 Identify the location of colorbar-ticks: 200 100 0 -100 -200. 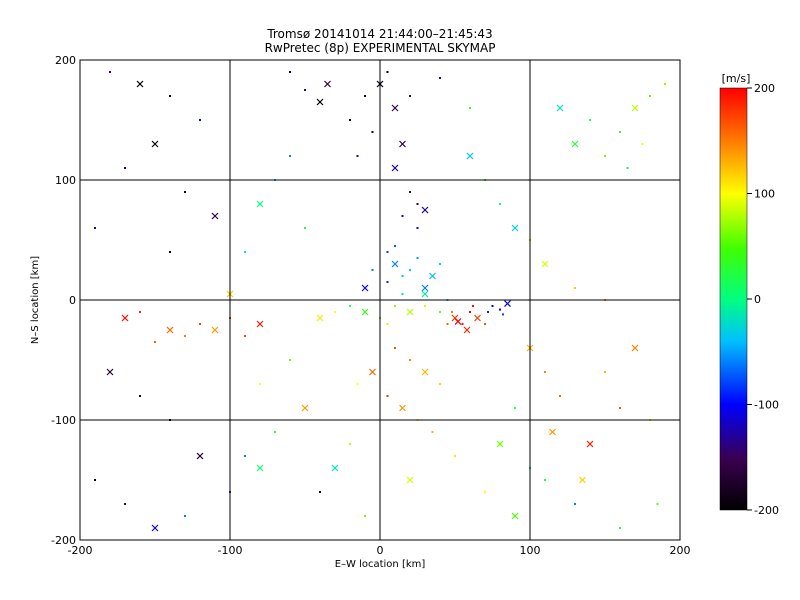
(763, 299).